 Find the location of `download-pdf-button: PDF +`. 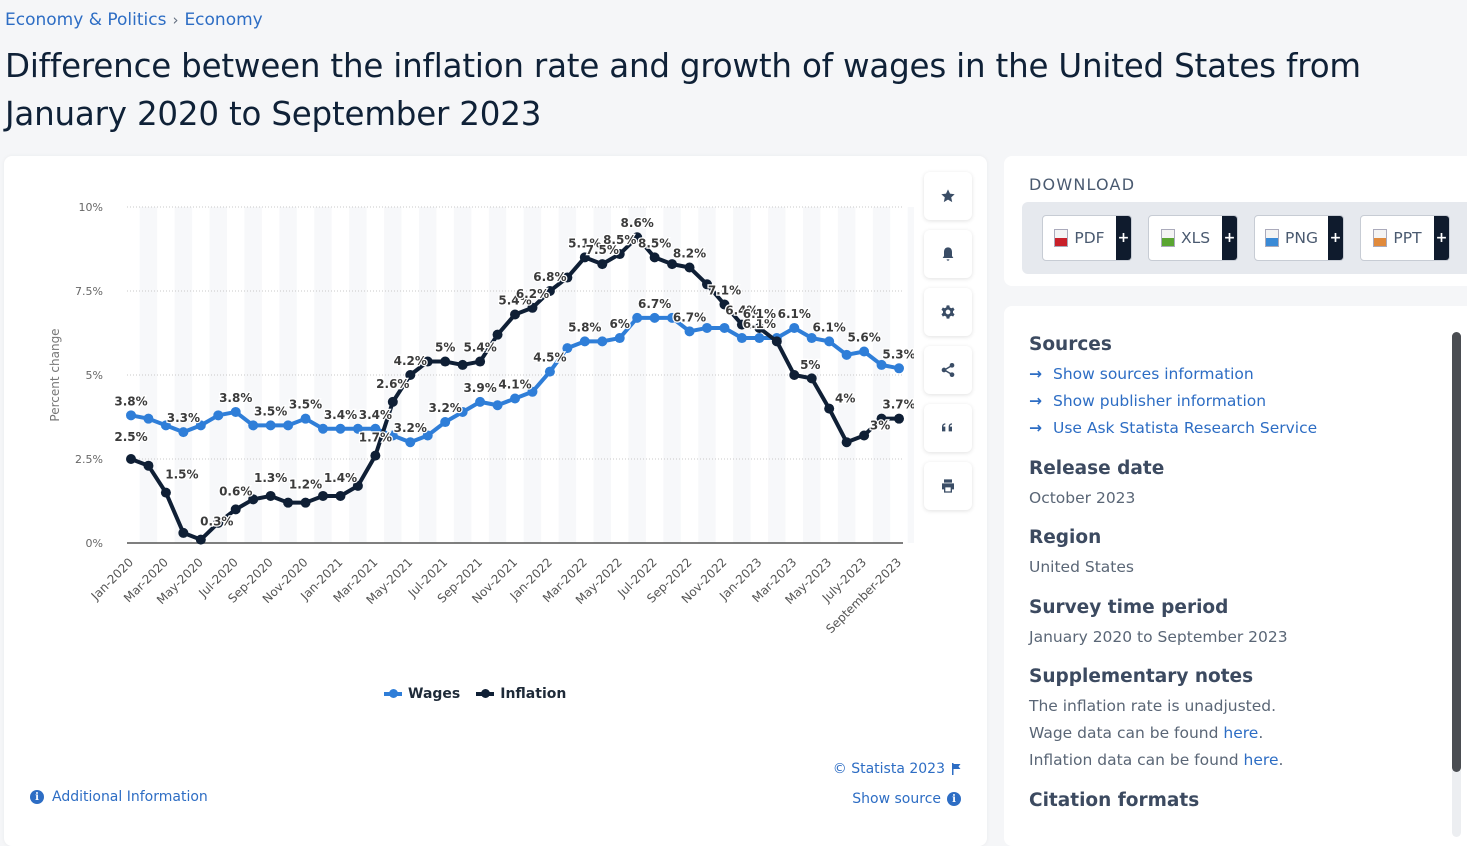

download-pdf-button: PDF + is located at coordinates (1087, 238).